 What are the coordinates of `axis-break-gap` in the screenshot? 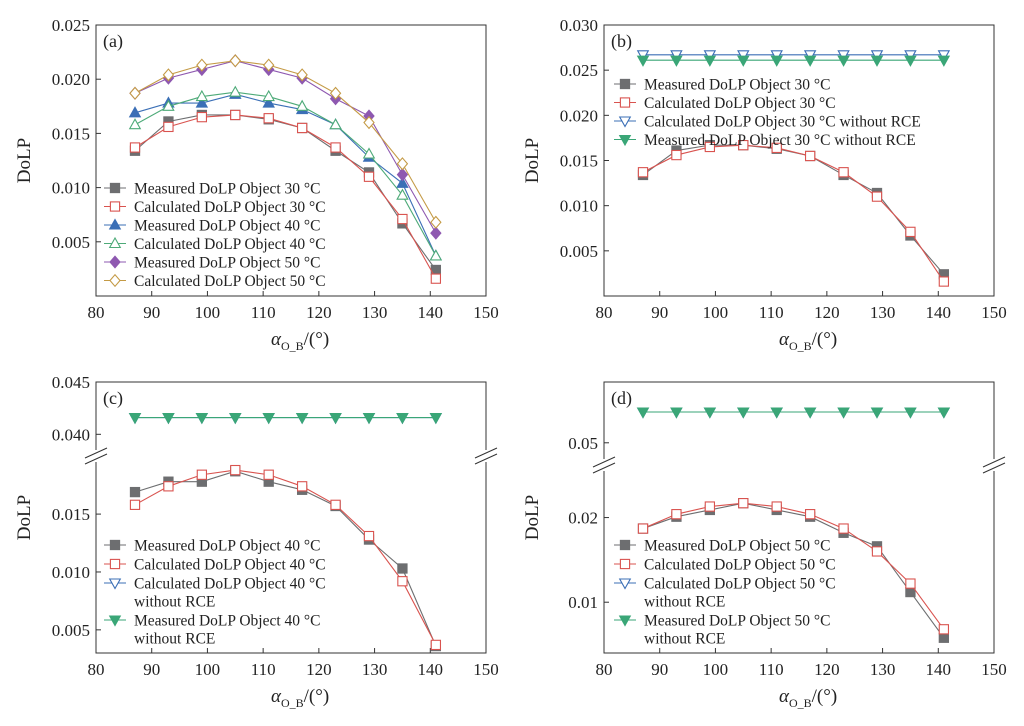 It's located at (604, 465).